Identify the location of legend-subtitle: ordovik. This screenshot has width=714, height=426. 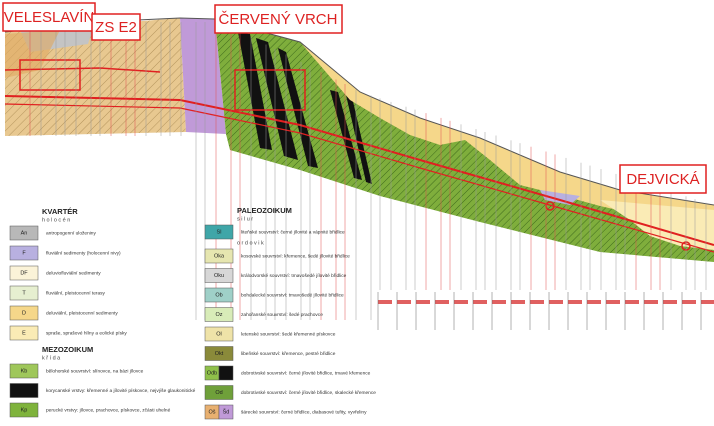
(251, 243).